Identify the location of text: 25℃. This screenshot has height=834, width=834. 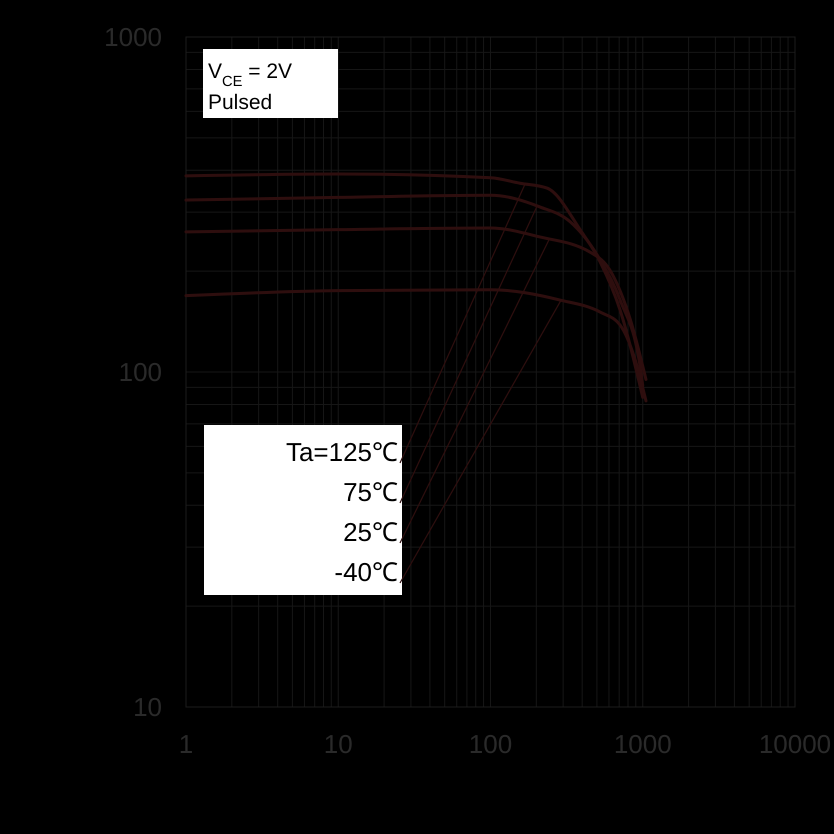
(370, 532).